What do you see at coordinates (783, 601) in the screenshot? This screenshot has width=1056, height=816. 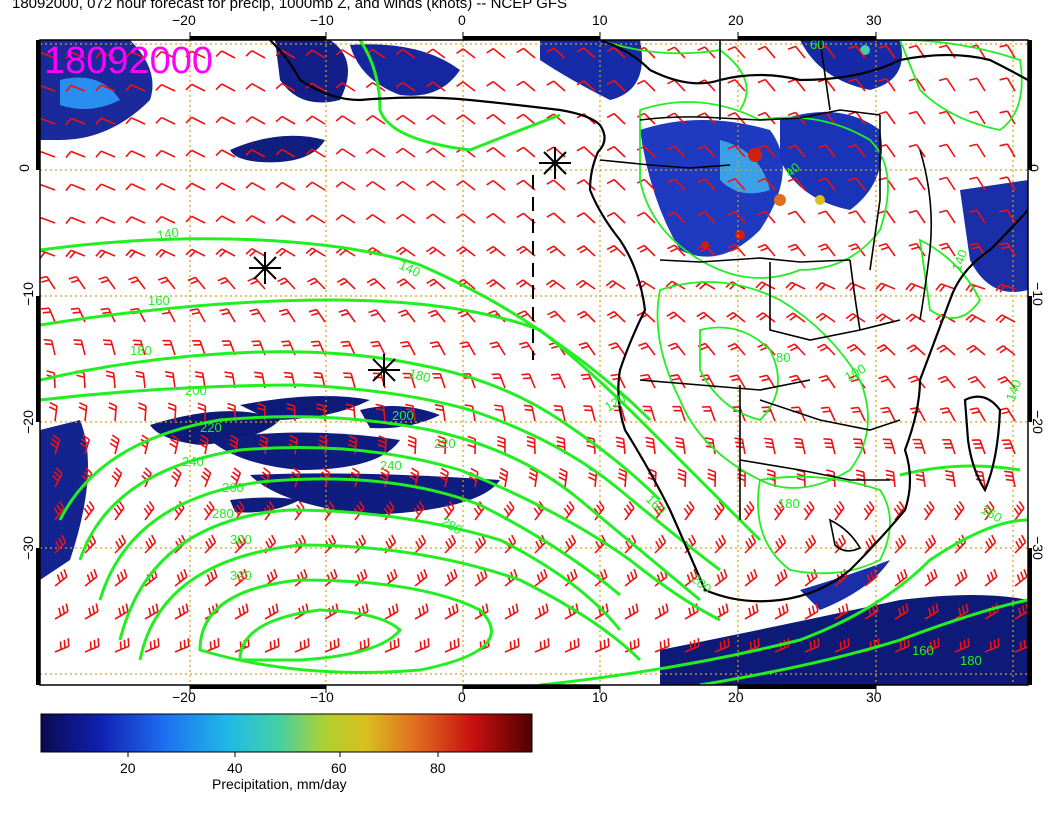 I see `contour-line` at bounding box center [783, 601].